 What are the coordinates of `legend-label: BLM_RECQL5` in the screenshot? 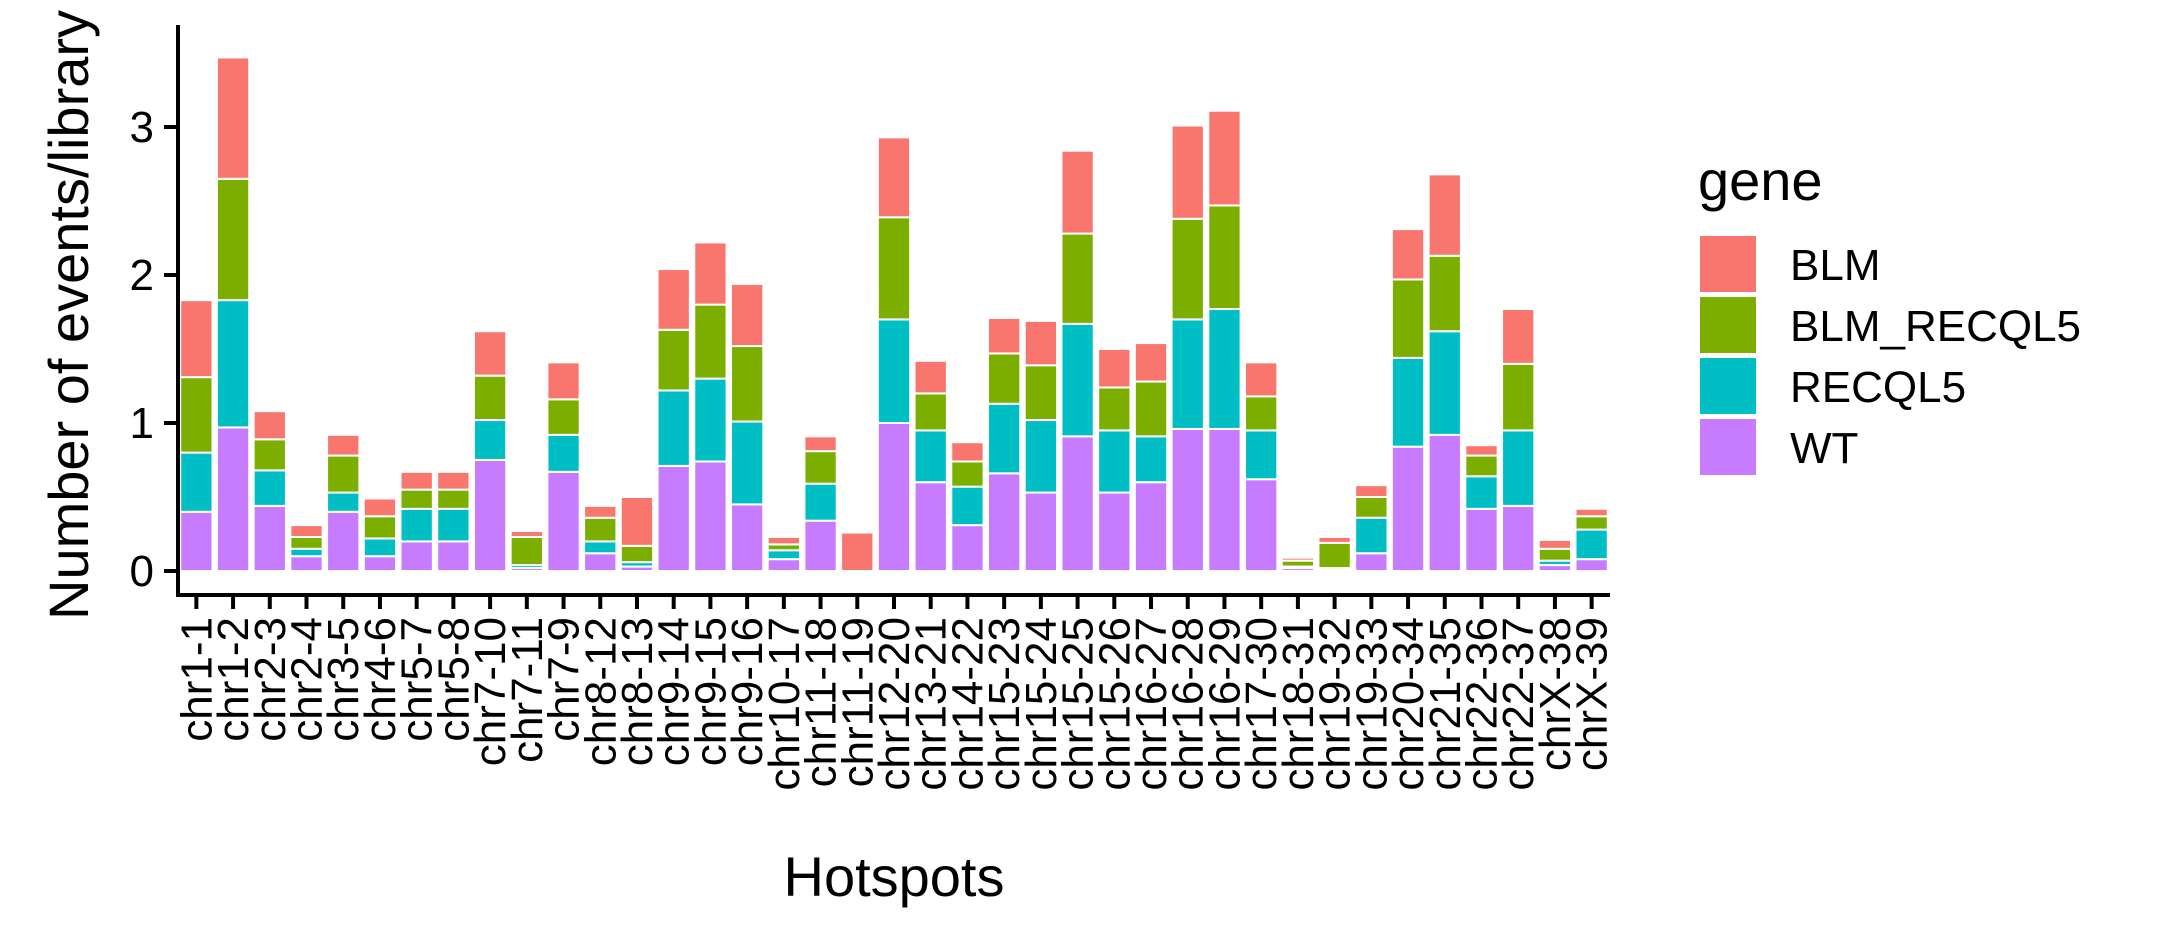 It's located at (1935, 326).